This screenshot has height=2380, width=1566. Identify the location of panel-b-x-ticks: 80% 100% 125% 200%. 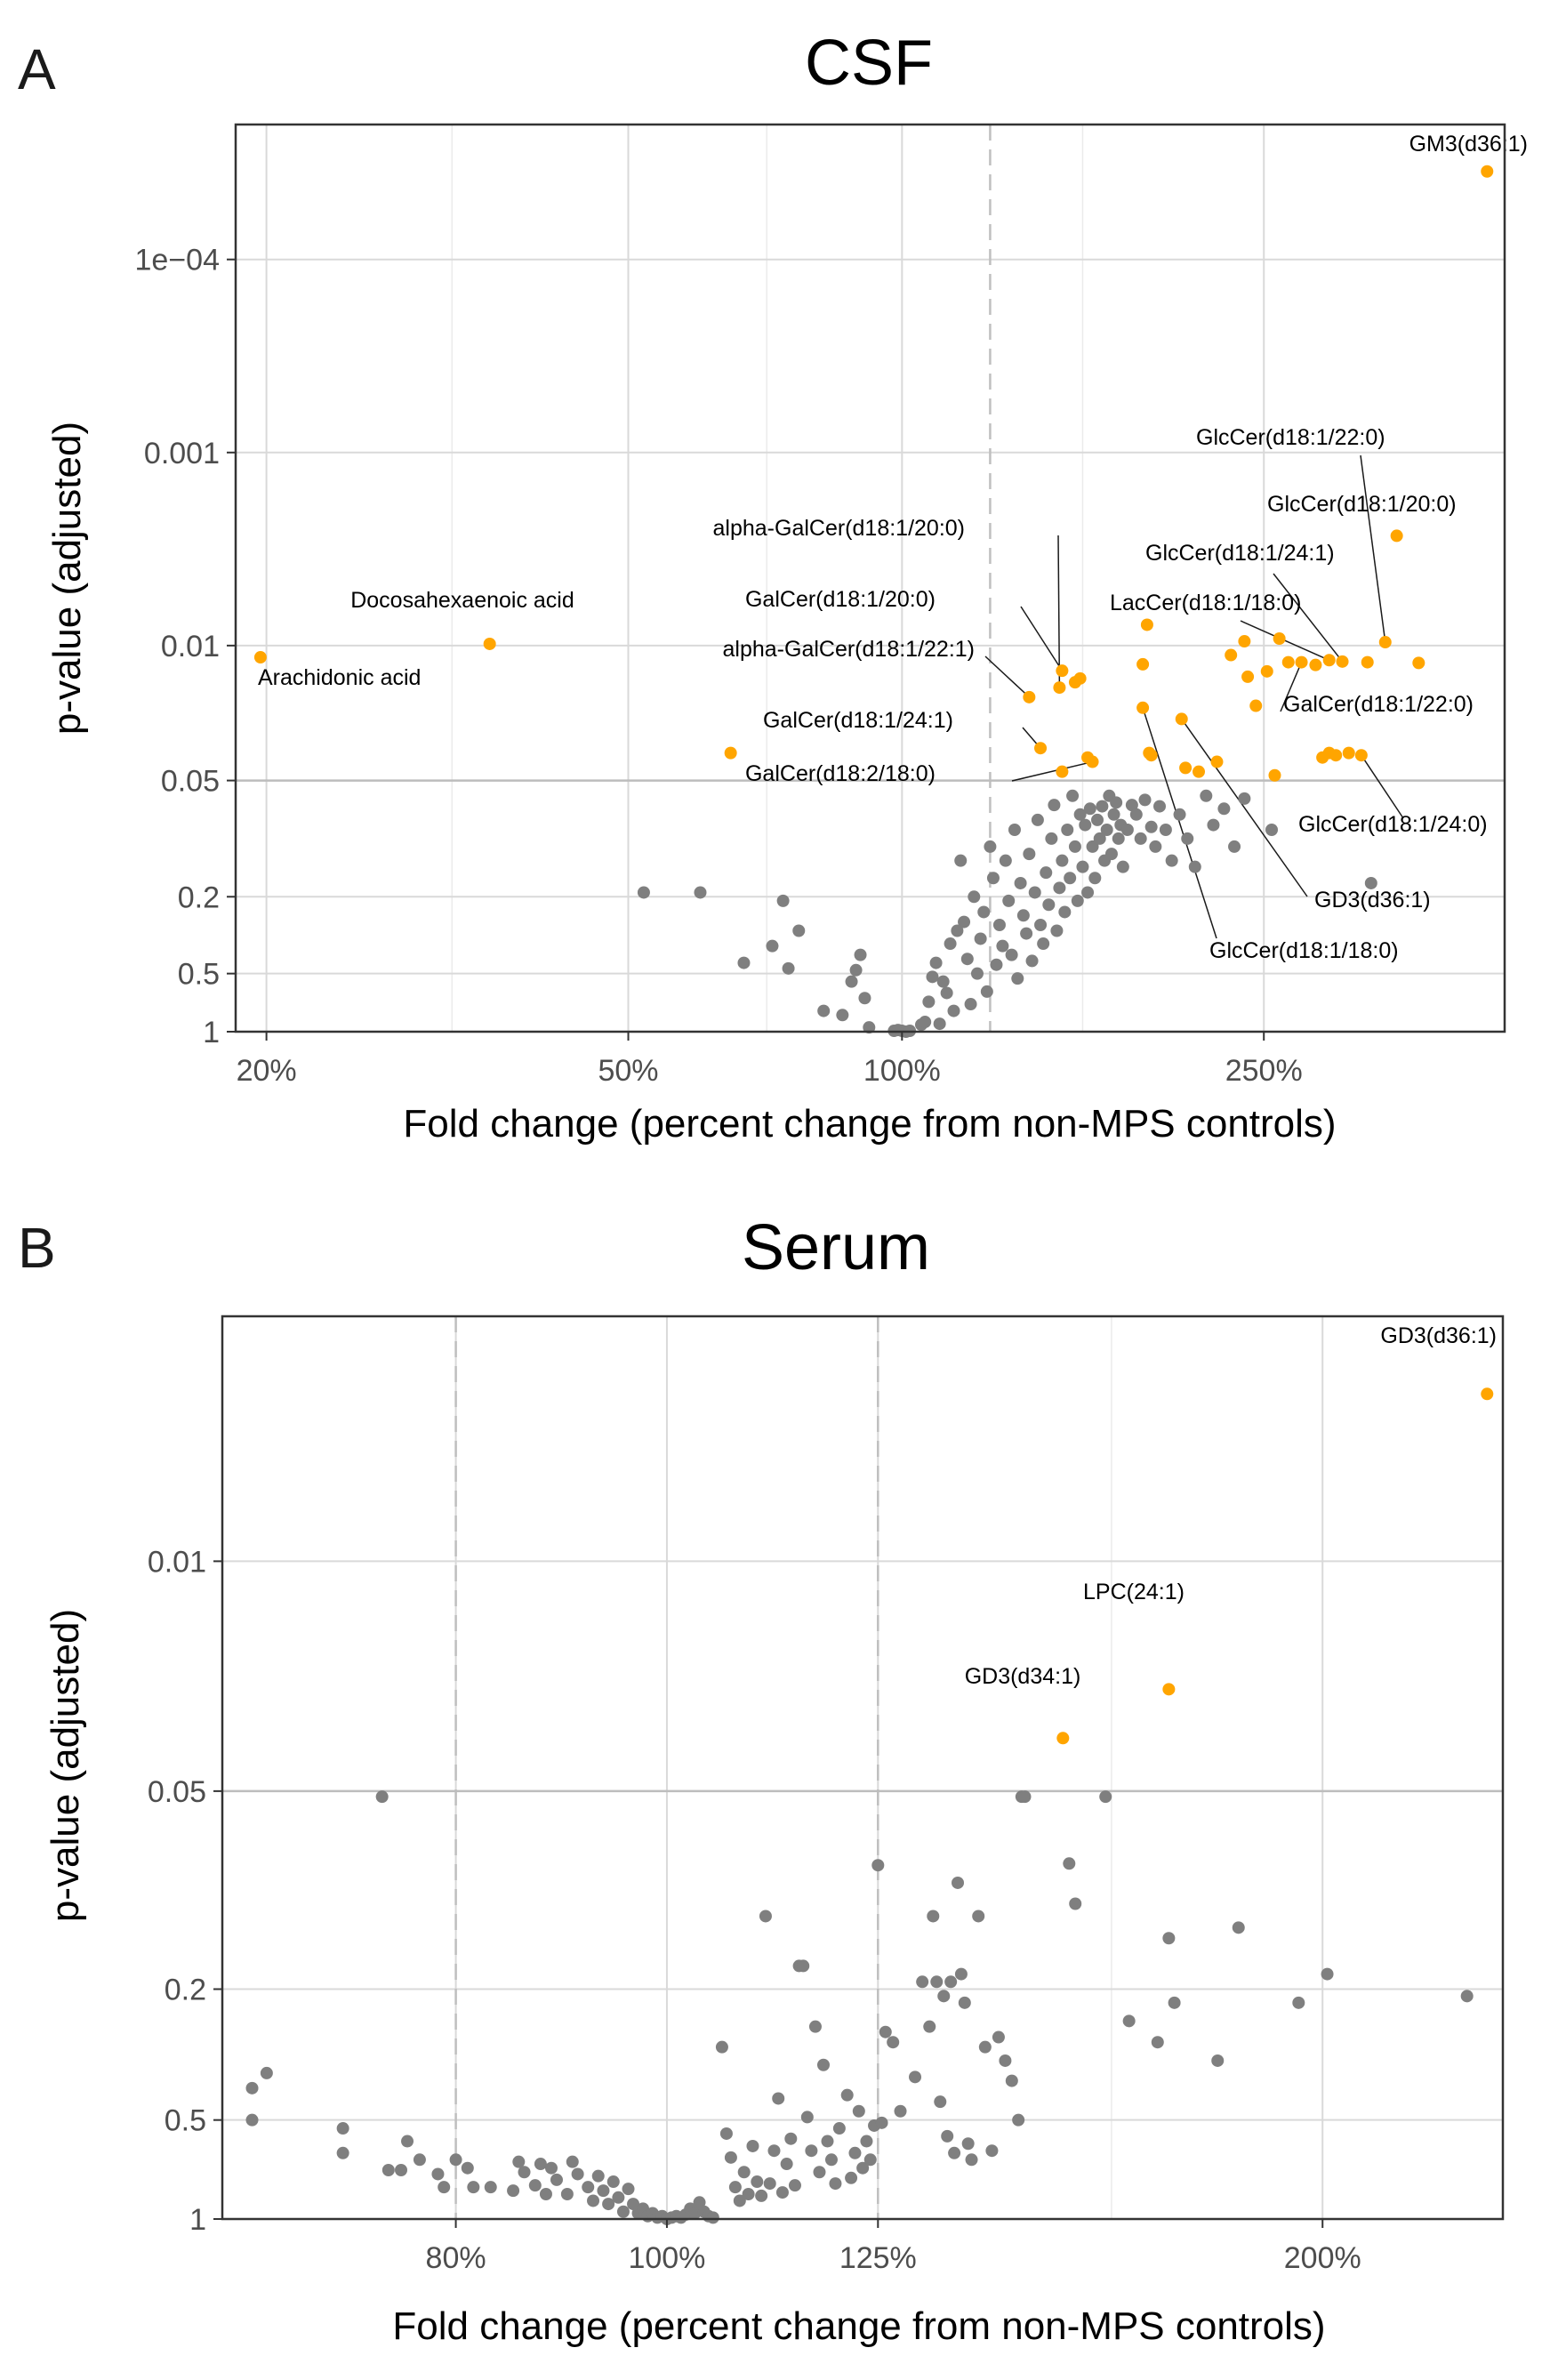
(893, 2247).